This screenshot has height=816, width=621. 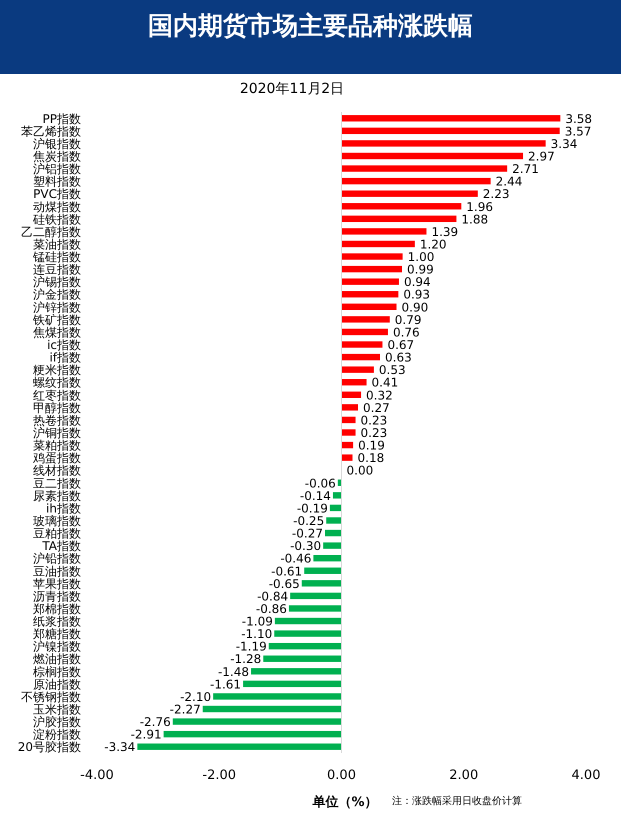 What do you see at coordinates (57, 621) in the screenshot?
I see `y-tick-label: 纸浆指数` at bounding box center [57, 621].